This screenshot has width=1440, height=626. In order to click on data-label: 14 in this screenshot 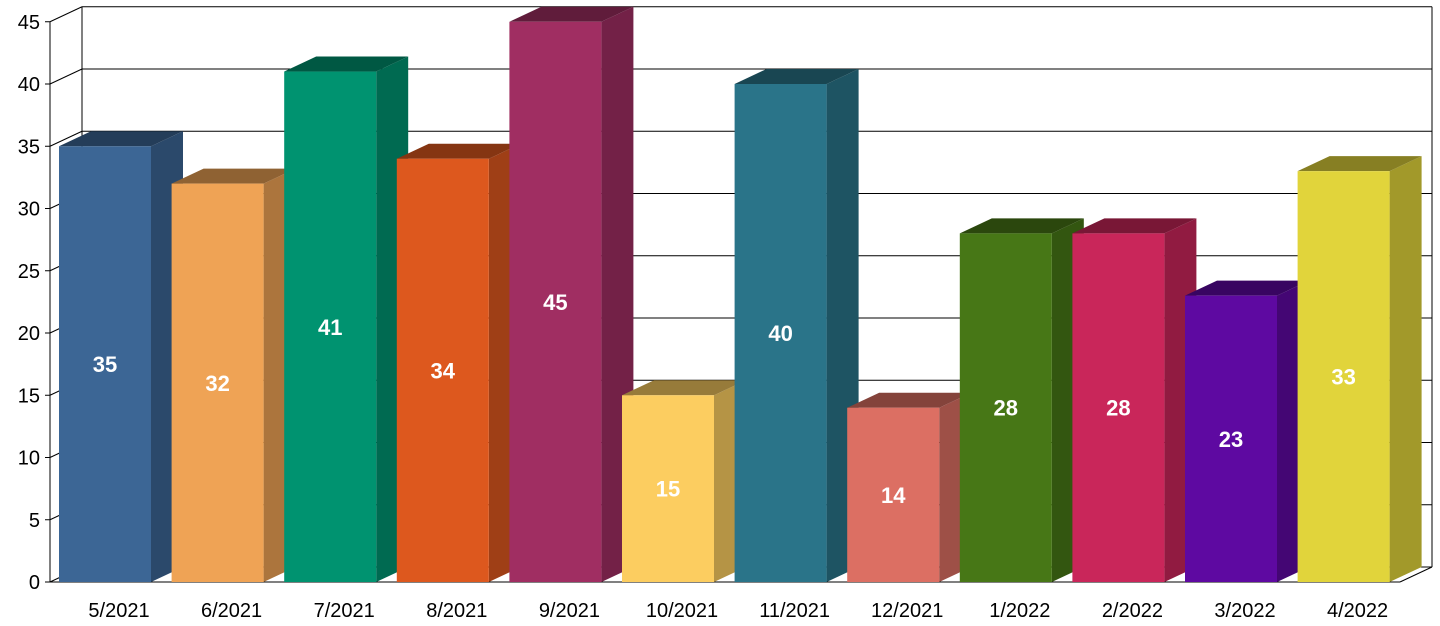, I will do `click(893, 495)`.